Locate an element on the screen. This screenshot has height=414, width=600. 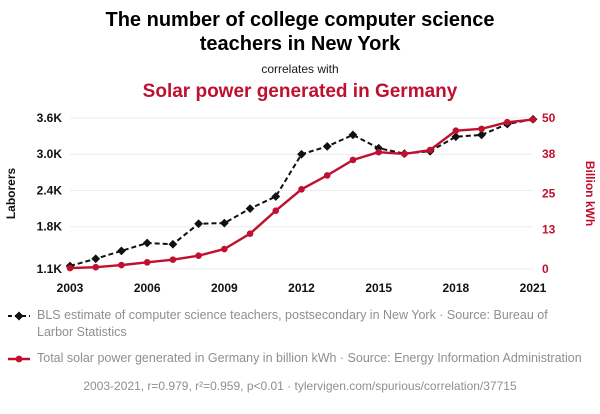
x-axis-tick-label: 2021 is located at coordinates (533, 288).